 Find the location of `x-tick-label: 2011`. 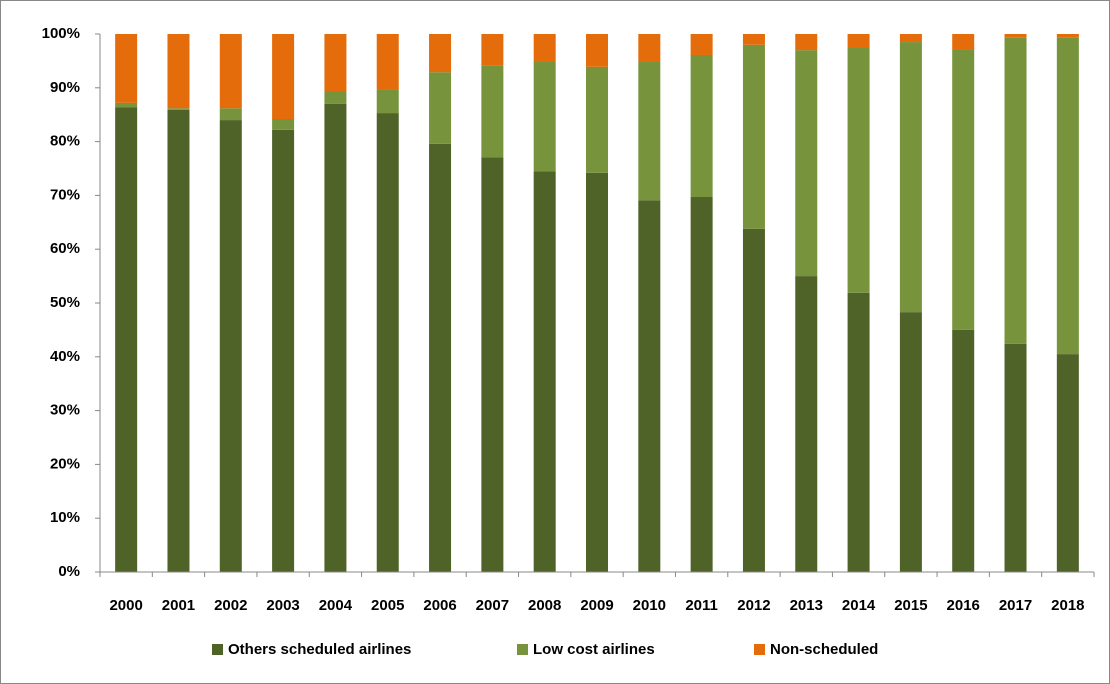

x-tick-label: 2011 is located at coordinates (701, 605).